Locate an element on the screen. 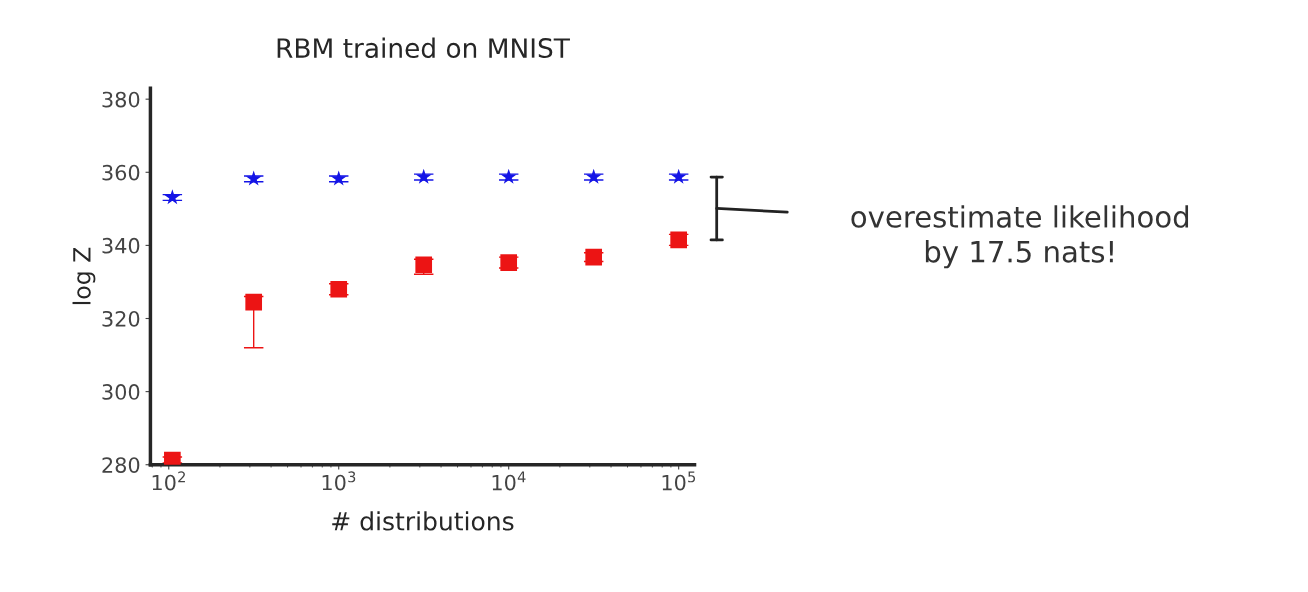 This screenshot has width=1308, height=592. y-tick-label: 380 is located at coordinates (121, 99).